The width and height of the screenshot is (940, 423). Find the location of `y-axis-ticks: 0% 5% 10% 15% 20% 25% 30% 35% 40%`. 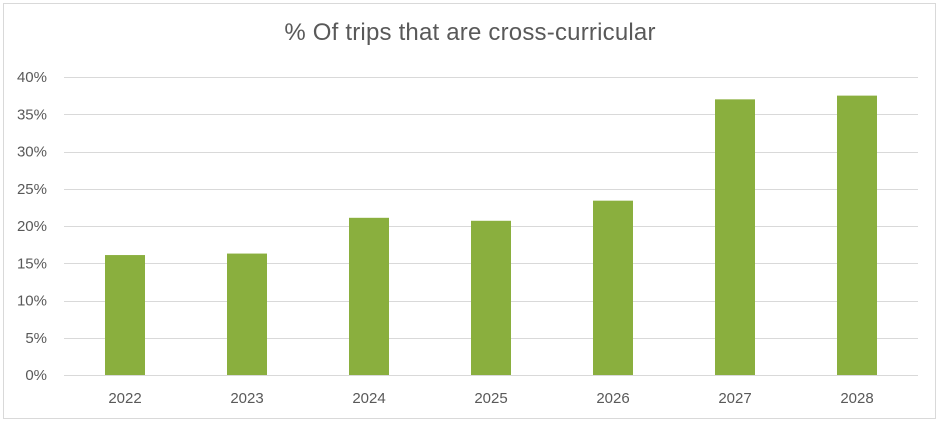

y-axis-ticks: 0% 5% 10% 15% 20% 25% 30% 35% 40% is located at coordinates (32, 226).